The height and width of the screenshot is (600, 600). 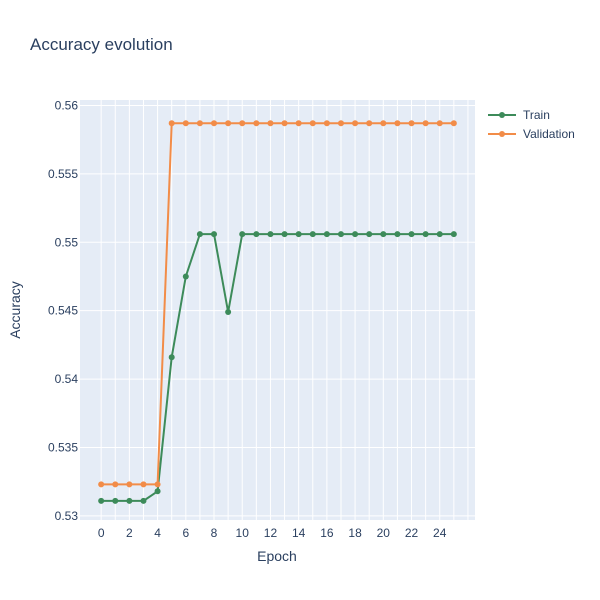 I want to click on x-axis-ticks: 0 2 4 6 8 10 12 14 16 18 20 22 24, so click(x=272, y=533).